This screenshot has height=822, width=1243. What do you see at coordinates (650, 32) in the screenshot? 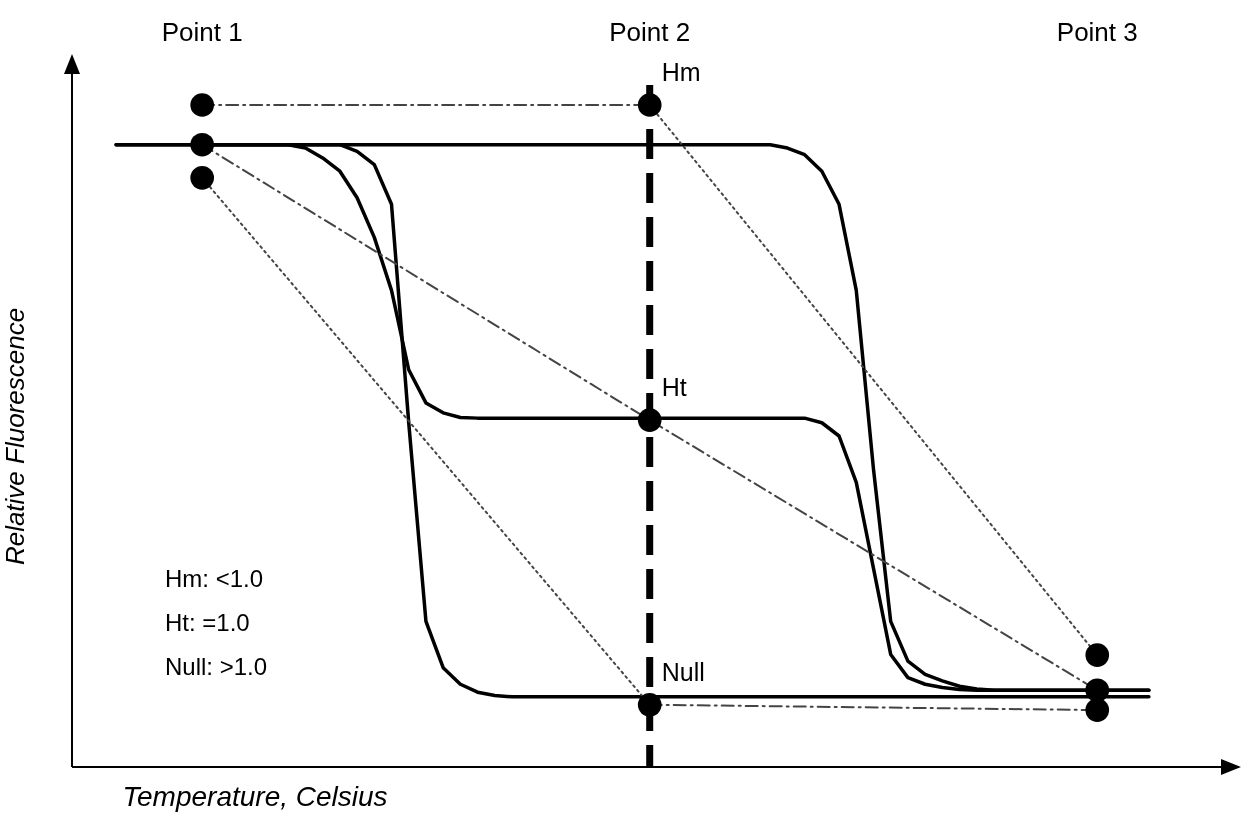
I see `x-tick-label: Point 2` at bounding box center [650, 32].